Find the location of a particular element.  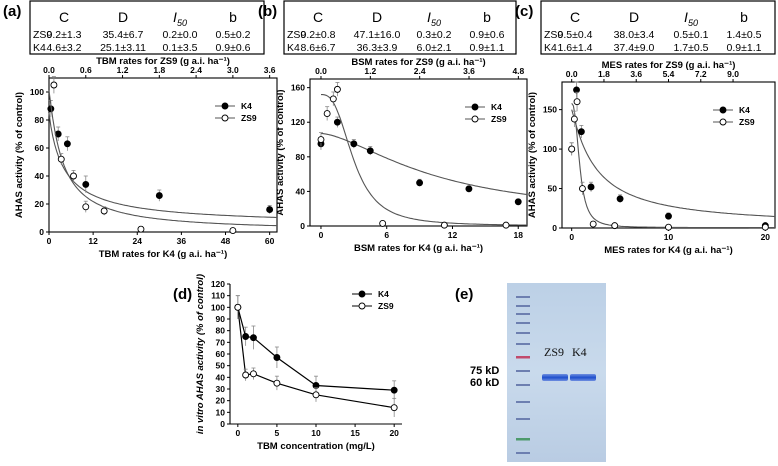

top-x-tick-label: 3.0 is located at coordinates (233, 70).